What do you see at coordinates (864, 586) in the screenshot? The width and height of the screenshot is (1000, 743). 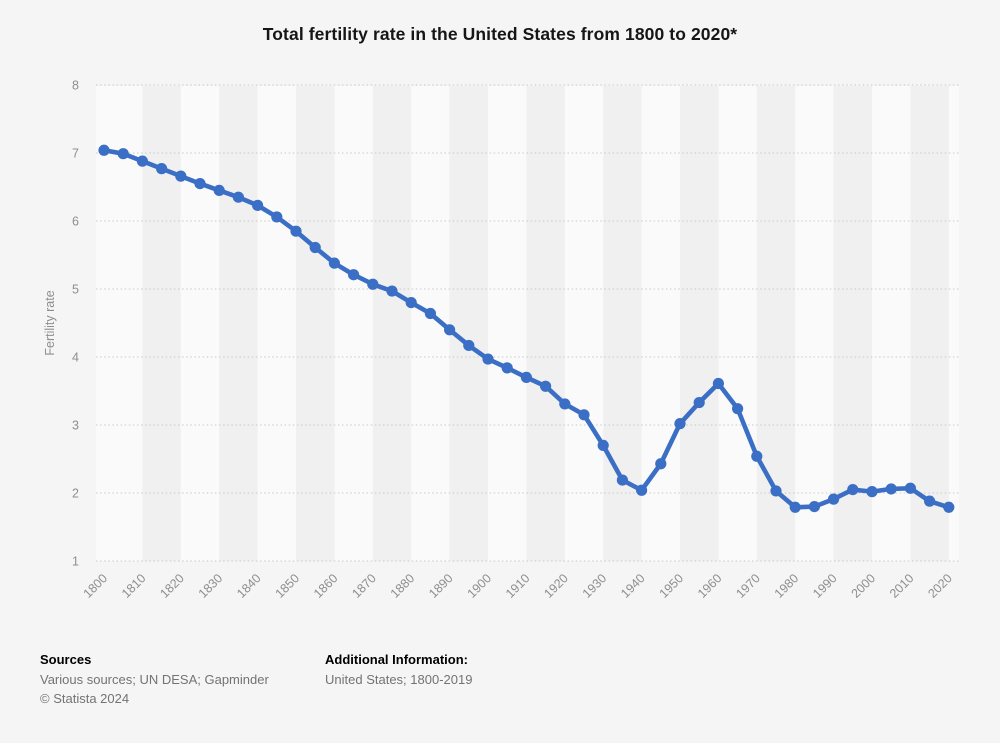 I see `x-tick-label: 2000` at bounding box center [864, 586].